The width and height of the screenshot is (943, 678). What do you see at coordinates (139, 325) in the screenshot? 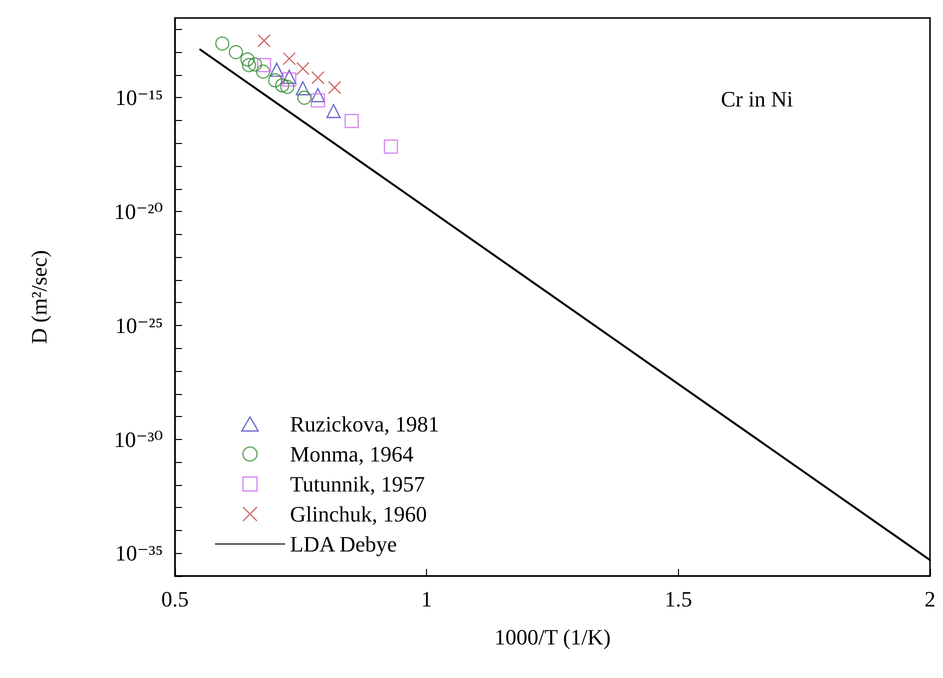
I see `y-tick-label: 10⁻²⁵` at bounding box center [139, 325].